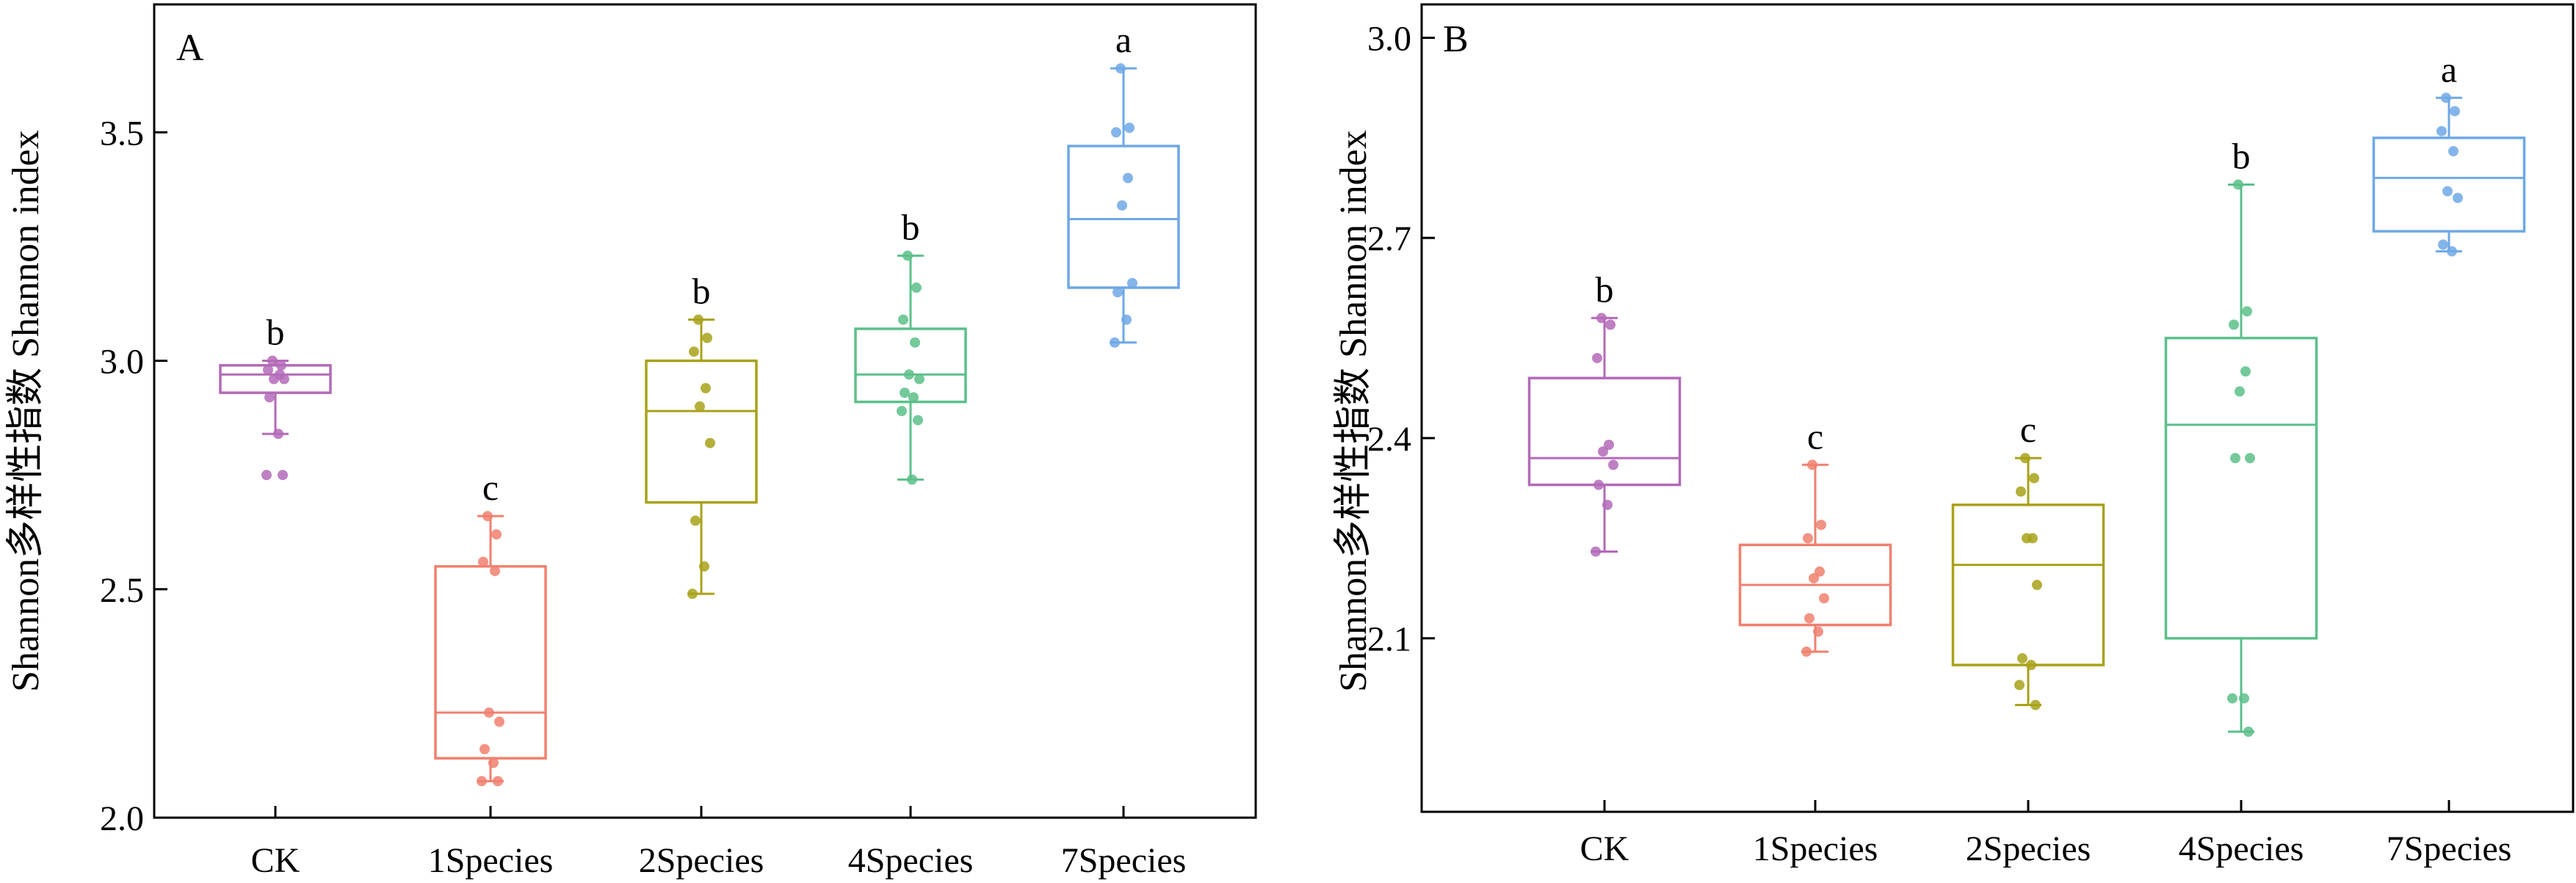  I want to click on y-tick-label: 2.7, so click(1389, 239).